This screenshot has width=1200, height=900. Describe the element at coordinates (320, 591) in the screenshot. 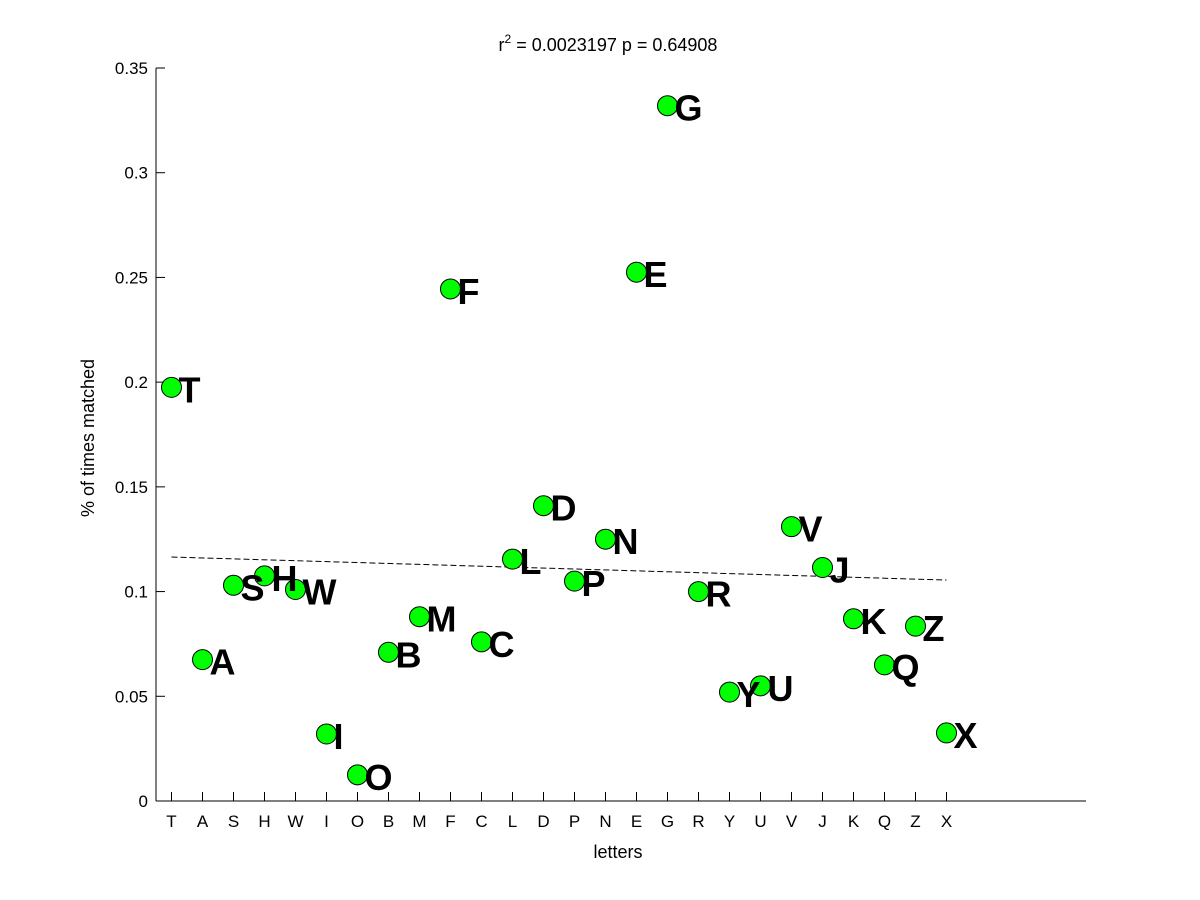

I see `point-label: W` at that location.